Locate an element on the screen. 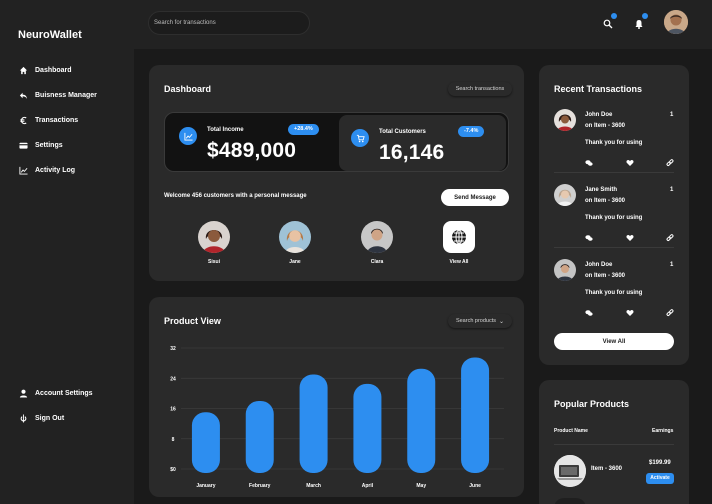 This screenshot has height=504, width=712. sidebar-item-sign-out: Sign Out is located at coordinates (41, 418).